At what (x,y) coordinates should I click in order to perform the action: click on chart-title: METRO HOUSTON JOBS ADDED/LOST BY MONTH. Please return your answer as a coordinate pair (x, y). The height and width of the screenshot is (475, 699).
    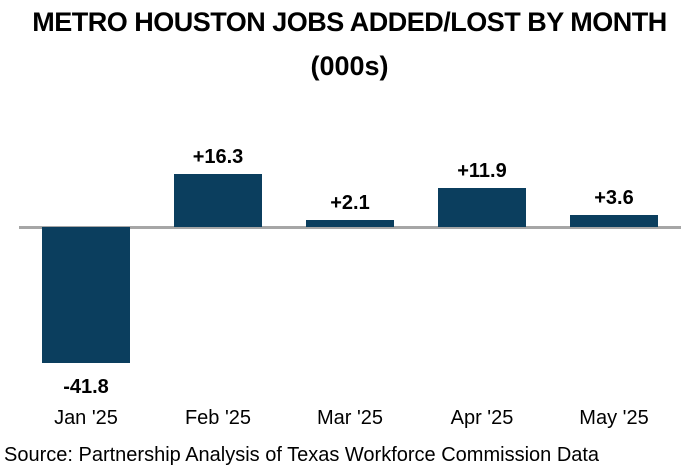
    Looking at the image, I should click on (349, 22).